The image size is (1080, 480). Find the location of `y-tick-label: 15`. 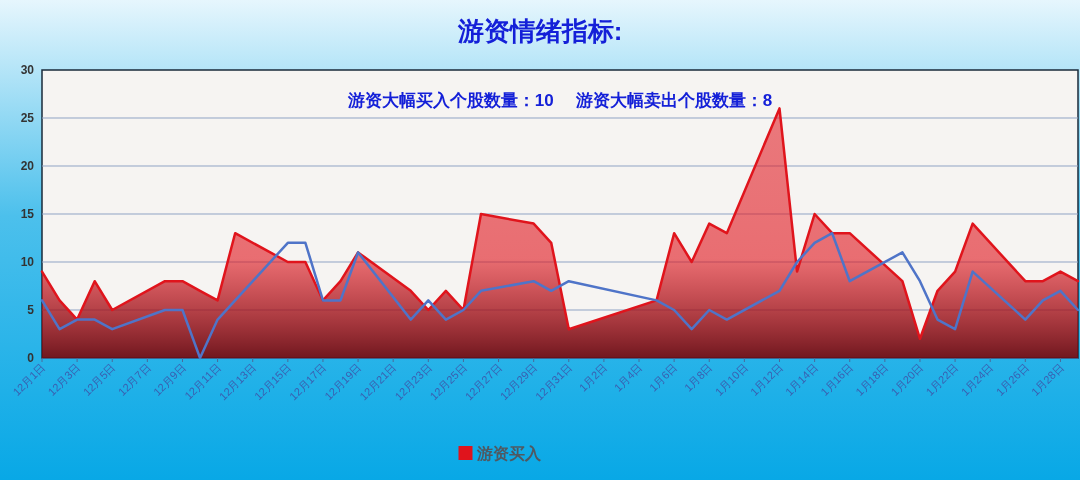

y-tick-label: 15 is located at coordinates (27, 214).